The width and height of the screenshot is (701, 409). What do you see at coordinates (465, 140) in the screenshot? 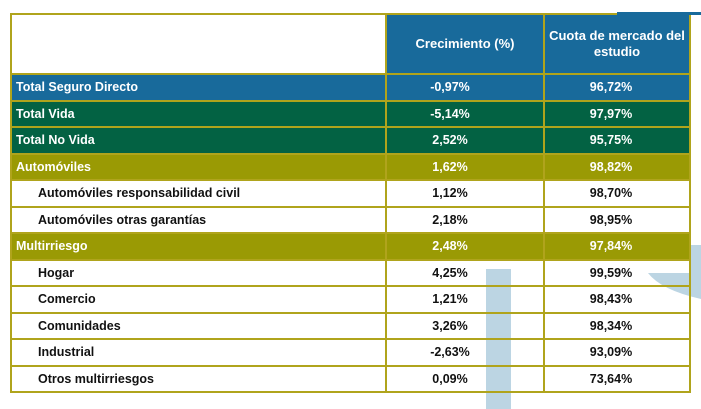
I see `growth-value: 2,52%` at bounding box center [465, 140].